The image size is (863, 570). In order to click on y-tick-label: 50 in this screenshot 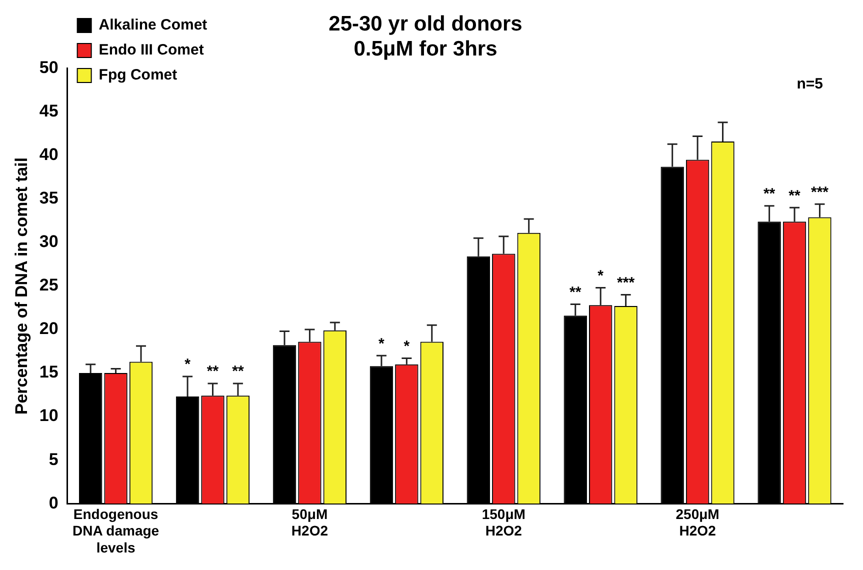, I will do `click(48, 68)`.